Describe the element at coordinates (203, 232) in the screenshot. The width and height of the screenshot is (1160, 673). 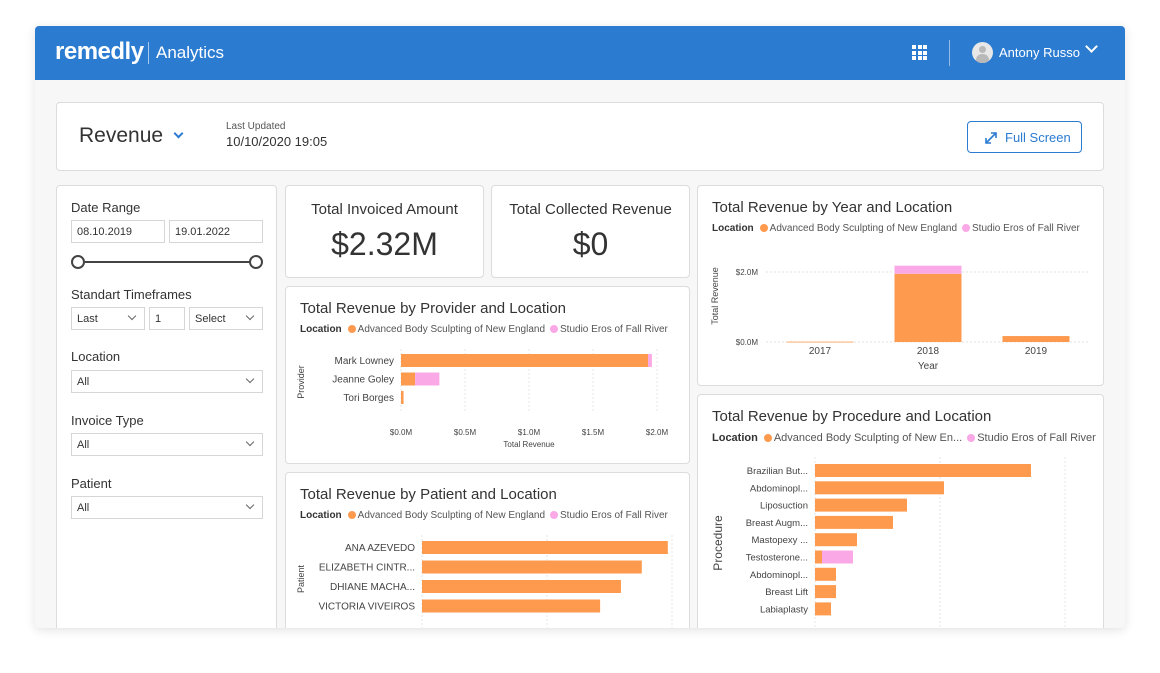
I see `date-end-value: 19.01.2022` at that location.